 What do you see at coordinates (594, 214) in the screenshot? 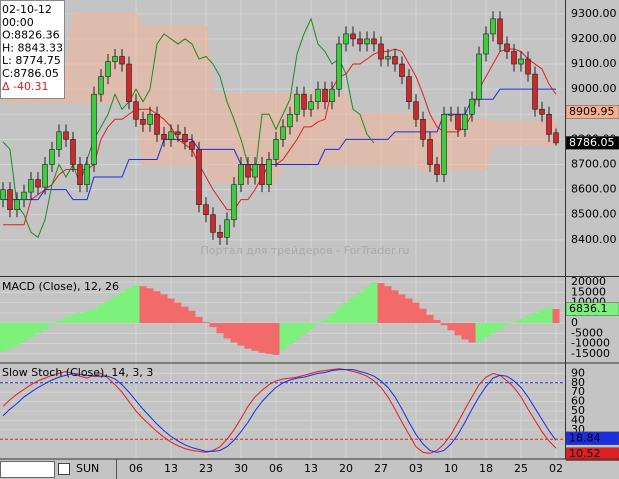
I see `y-tick-label: 8500.00` at bounding box center [594, 214].